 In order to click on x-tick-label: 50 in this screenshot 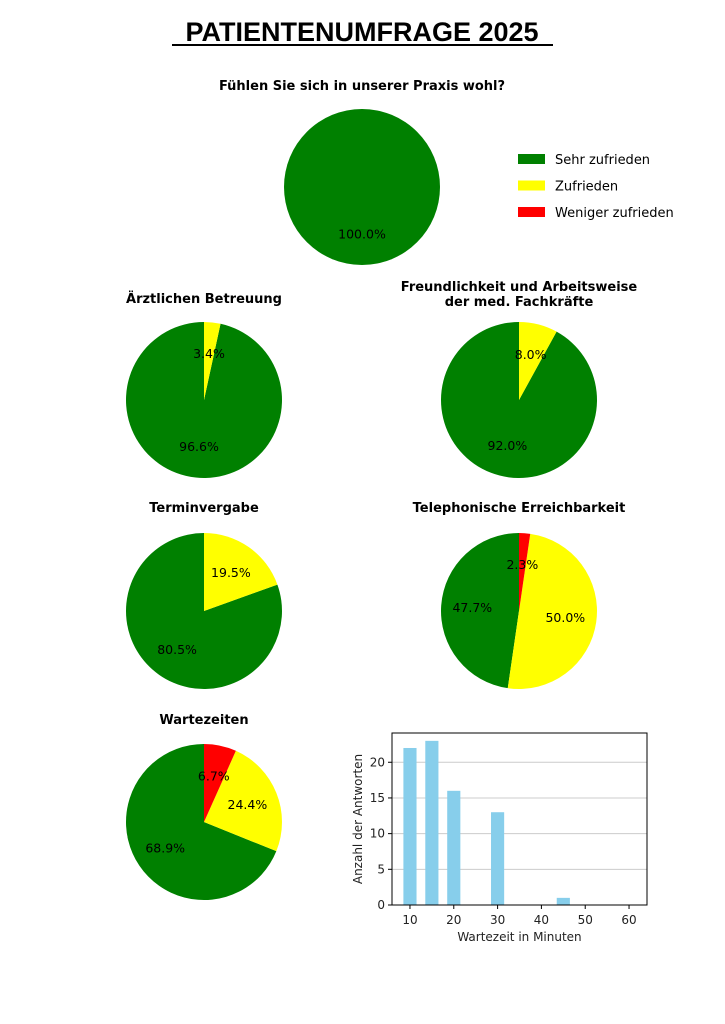, I will do `click(585, 920)`.